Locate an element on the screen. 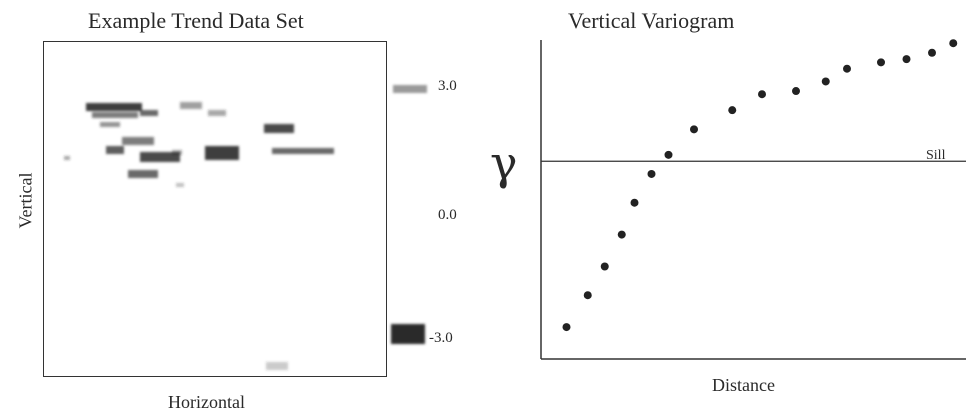 The height and width of the screenshot is (416, 973). variogram-title: Vertical Variogram is located at coordinates (651, 20).